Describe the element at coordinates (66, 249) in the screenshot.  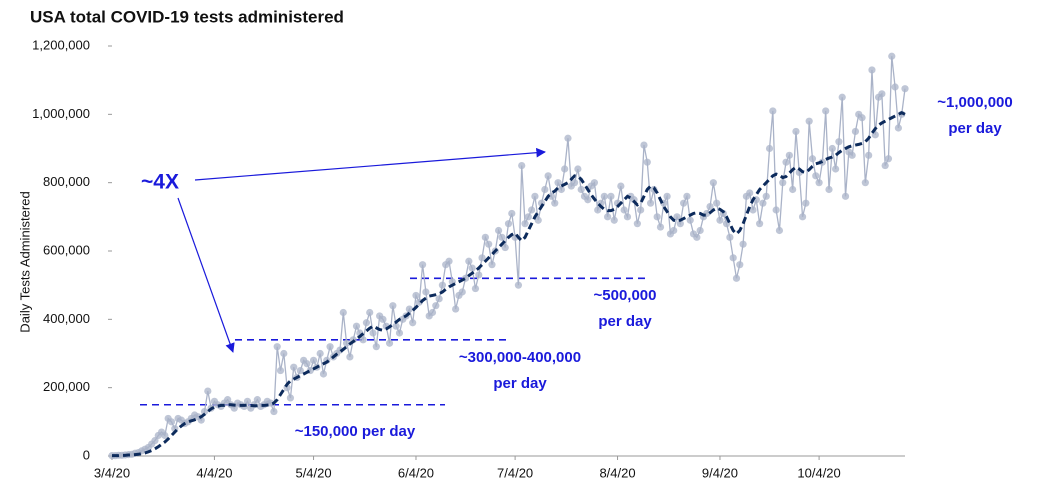
I see `y-tick-label: 600,000` at that location.